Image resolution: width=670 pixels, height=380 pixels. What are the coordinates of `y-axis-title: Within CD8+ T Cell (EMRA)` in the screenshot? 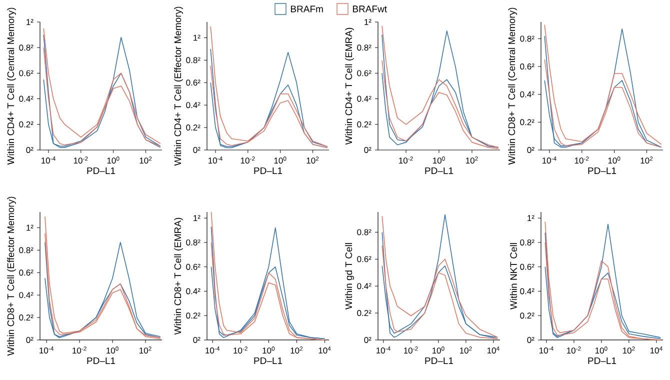 It's located at (178, 276).